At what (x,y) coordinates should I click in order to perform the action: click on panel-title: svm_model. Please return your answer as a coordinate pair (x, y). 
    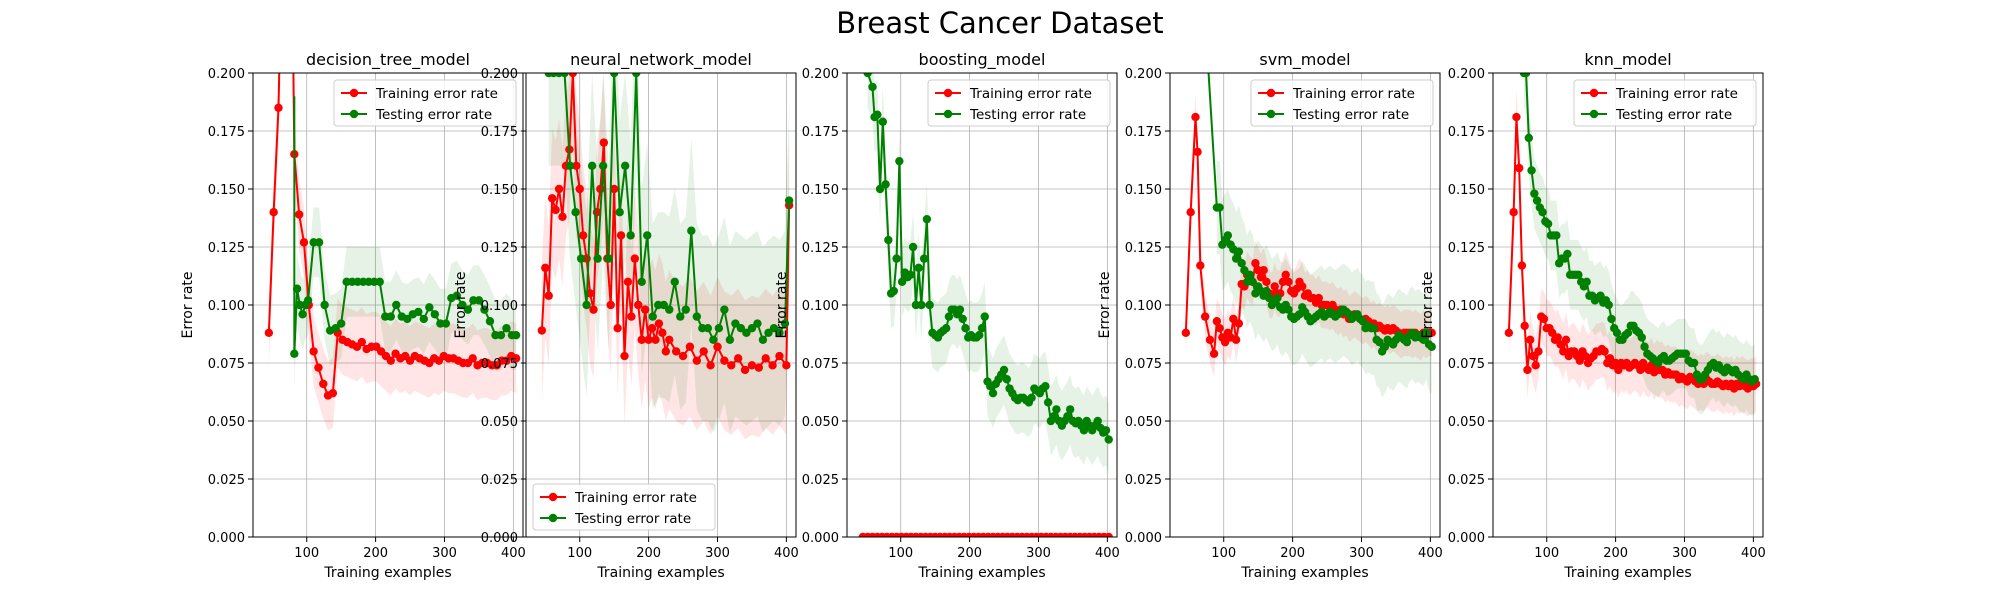
    Looking at the image, I should click on (1304, 60).